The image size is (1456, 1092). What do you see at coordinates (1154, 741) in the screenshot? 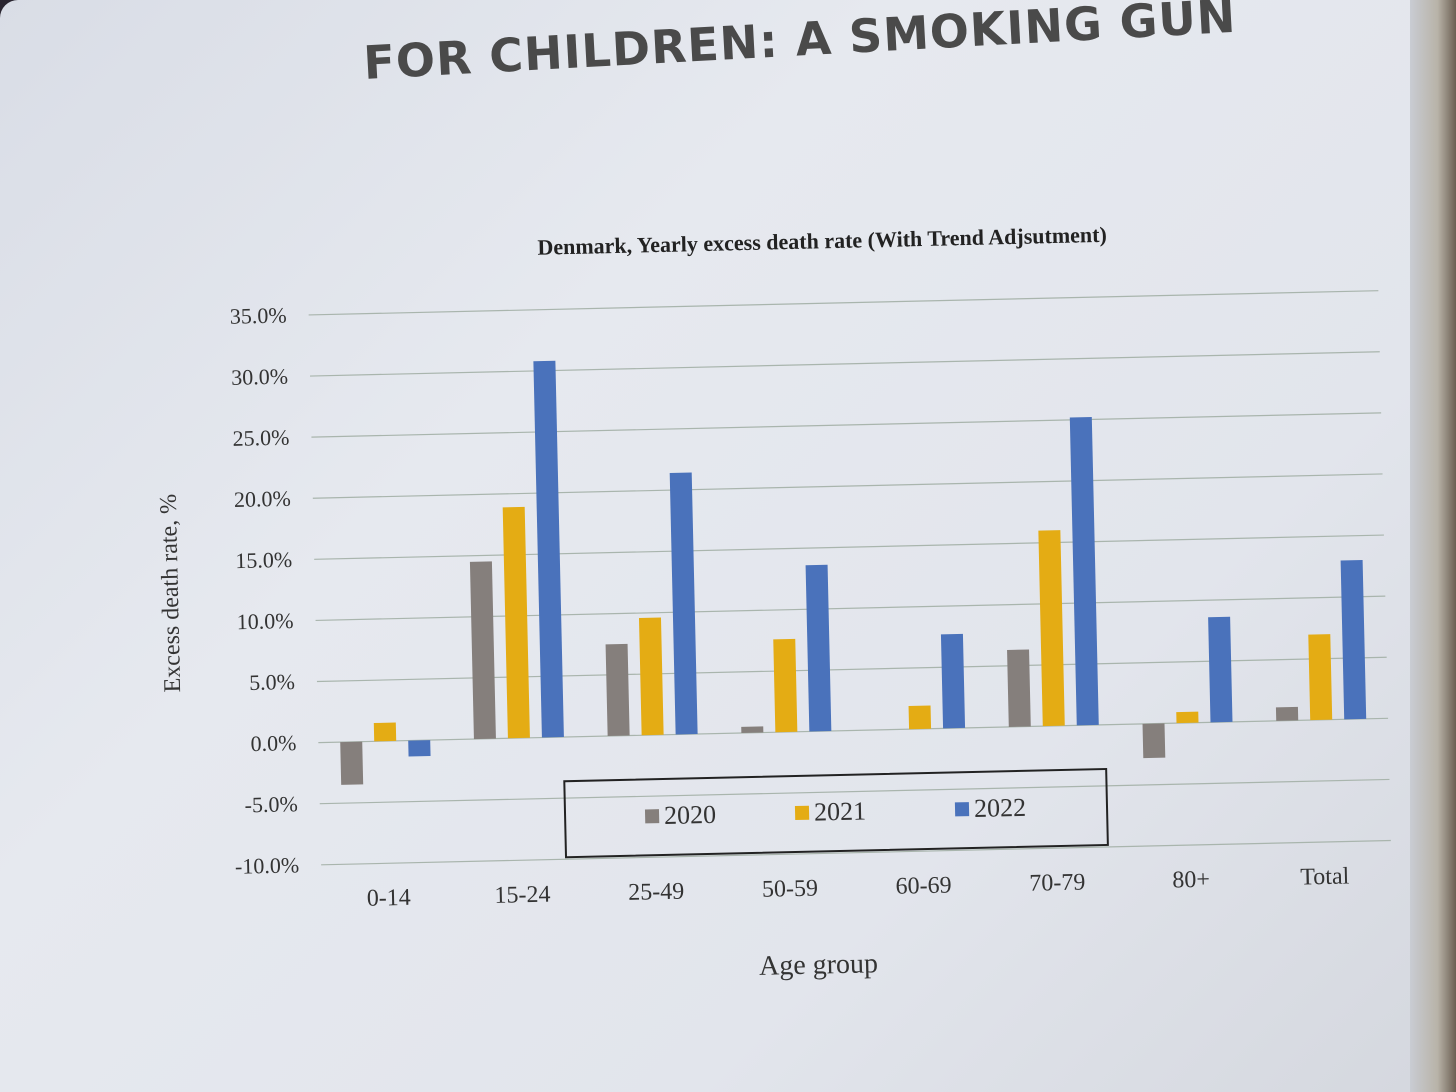
I see `bar-2020-80+` at bounding box center [1154, 741].